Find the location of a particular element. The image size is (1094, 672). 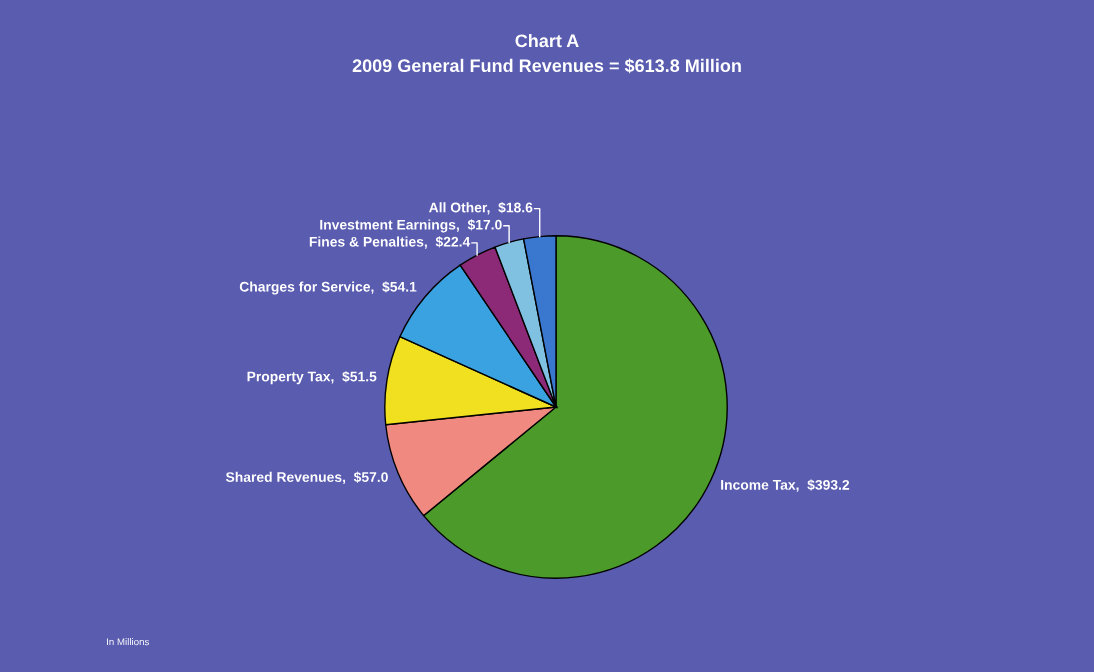

slice-label: Property Tax, $51.5 is located at coordinates (312, 378).